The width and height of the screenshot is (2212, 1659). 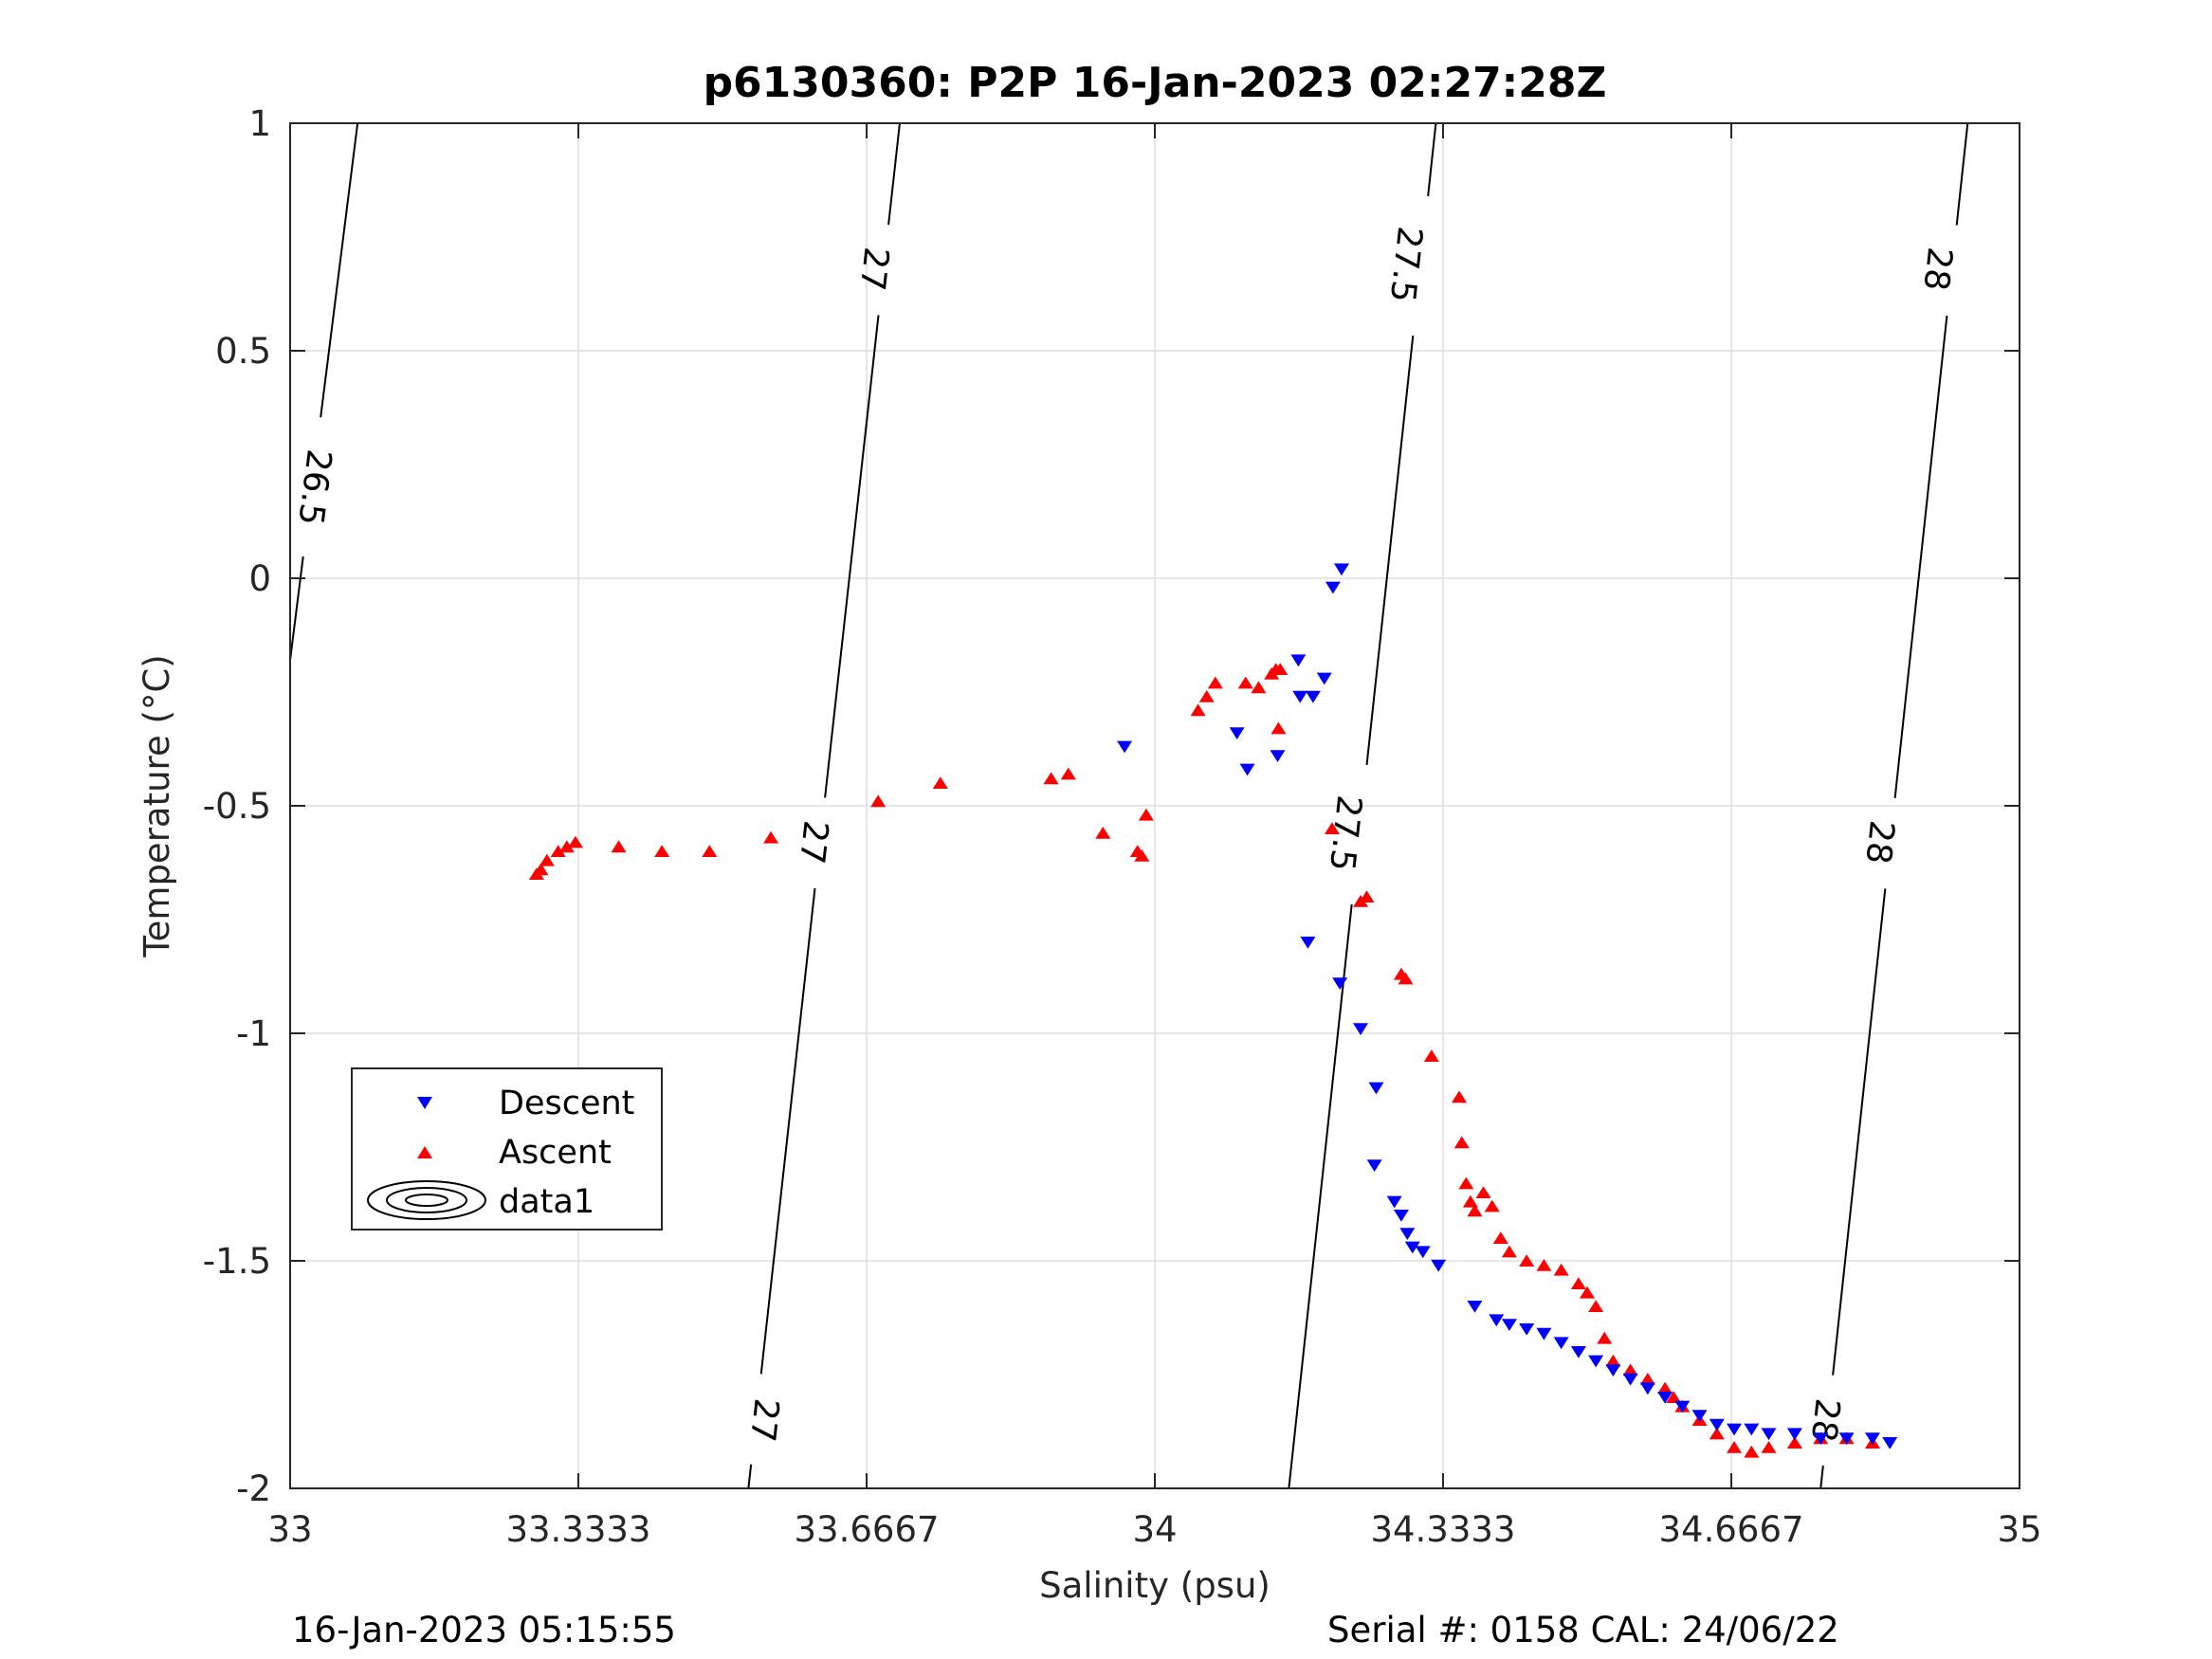 I want to click on footer-serial-cal: Serial #: 0158 CAL: 24/06/22, so click(x=1583, y=1630).